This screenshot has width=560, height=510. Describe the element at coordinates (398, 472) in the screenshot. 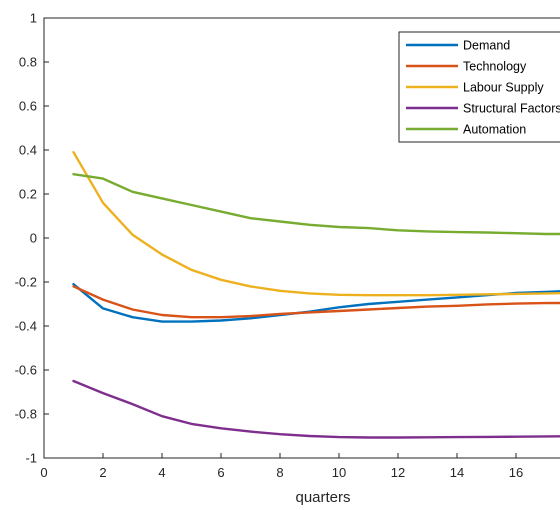

I see `x-tick-label: 12` at that location.